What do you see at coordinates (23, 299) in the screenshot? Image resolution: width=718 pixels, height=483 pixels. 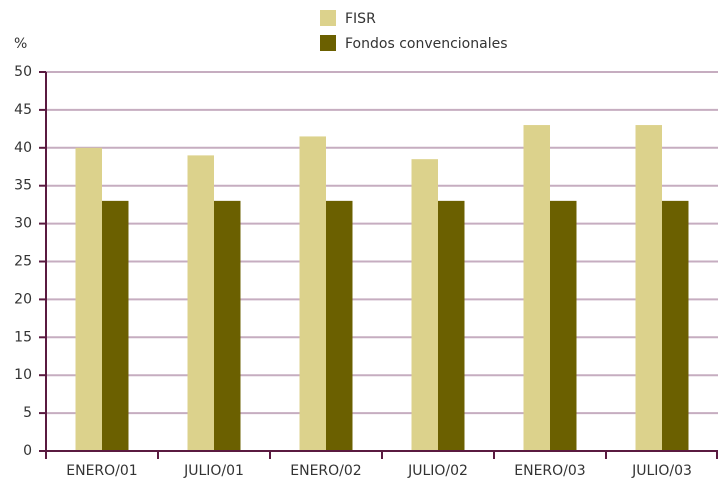 I see `y-tick-label: 20` at bounding box center [23, 299].